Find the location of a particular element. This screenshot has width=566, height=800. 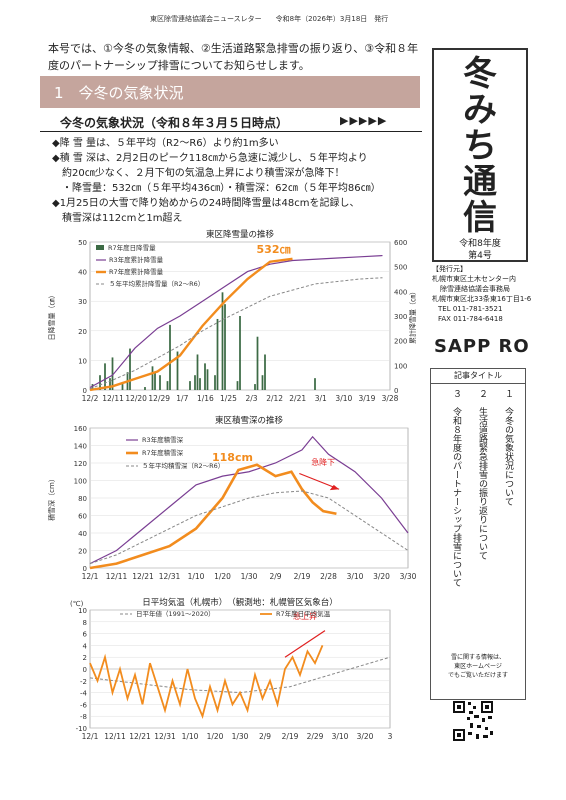

toc-item-1: １ 今冬の気象状況について is located at coordinates (508, 447).